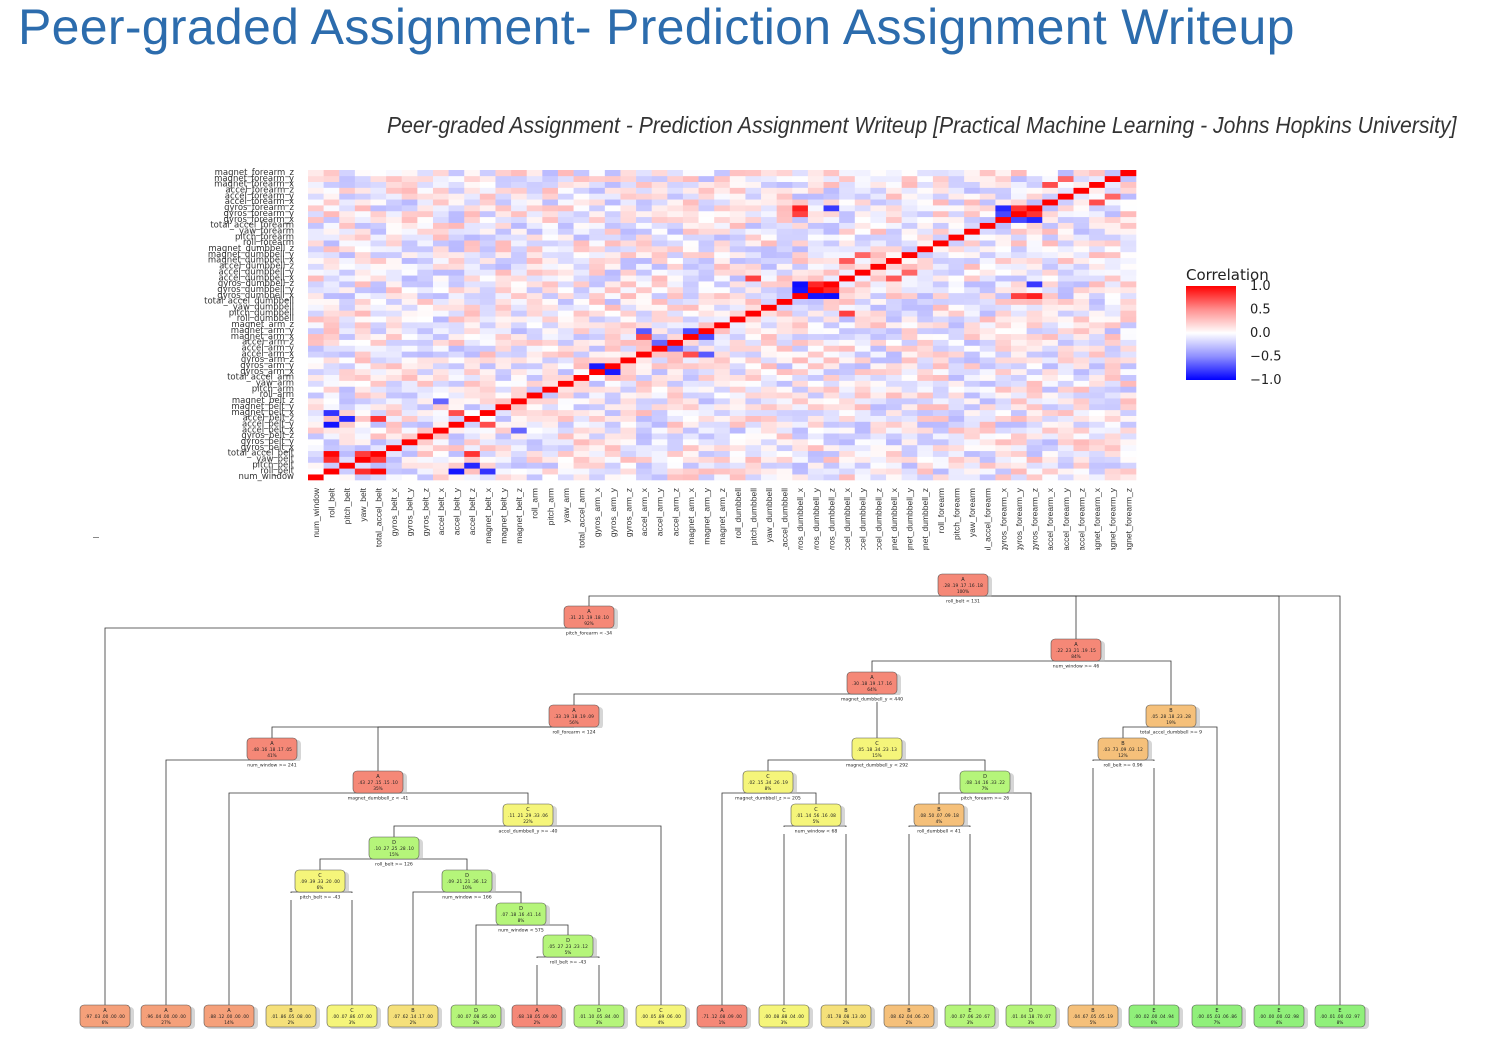 The height and width of the screenshot is (1050, 1500). What do you see at coordinates (267, 348) in the screenshot?
I see `y-tick-label: accel_arm_y` at bounding box center [267, 348].